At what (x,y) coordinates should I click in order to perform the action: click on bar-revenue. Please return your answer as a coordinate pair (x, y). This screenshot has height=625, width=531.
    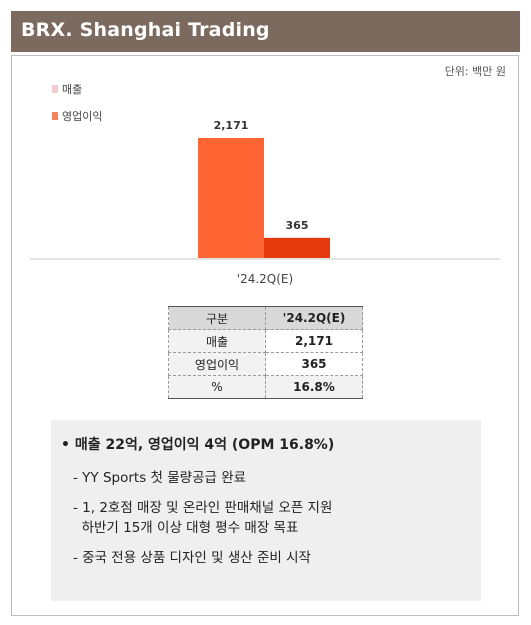
    Looking at the image, I should click on (231, 198).